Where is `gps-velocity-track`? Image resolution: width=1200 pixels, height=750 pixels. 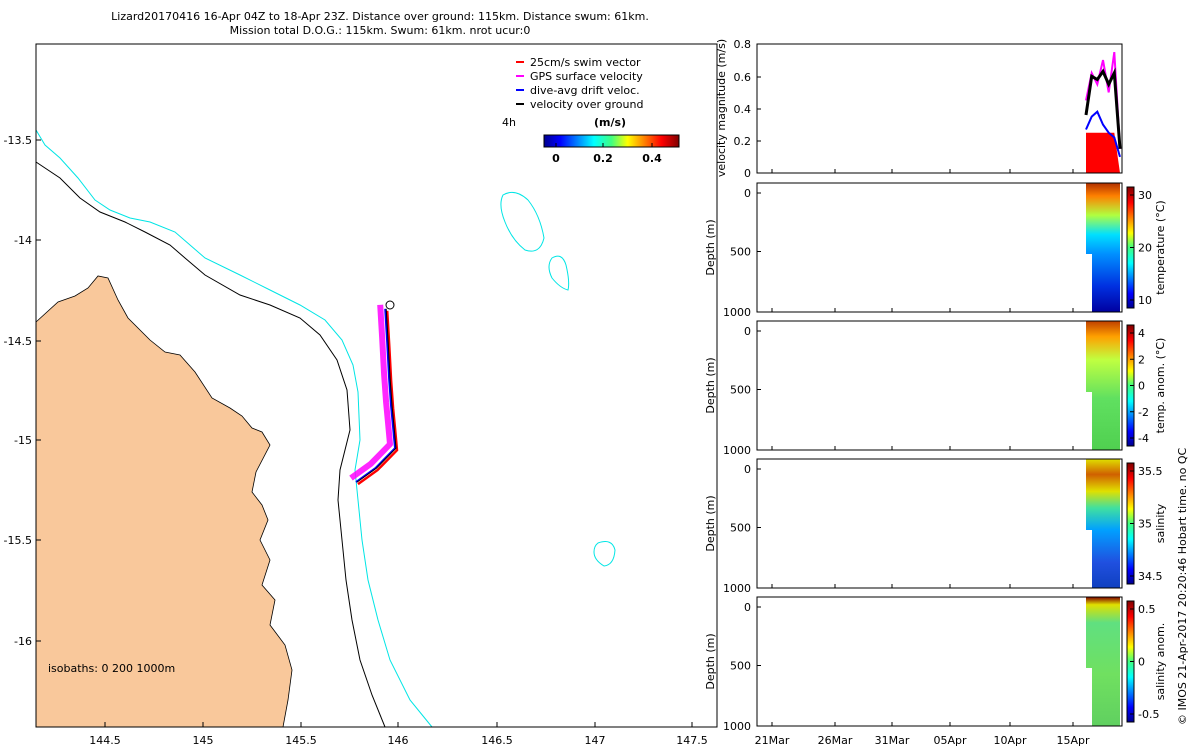
gps-velocity-track is located at coordinates (371, 392).